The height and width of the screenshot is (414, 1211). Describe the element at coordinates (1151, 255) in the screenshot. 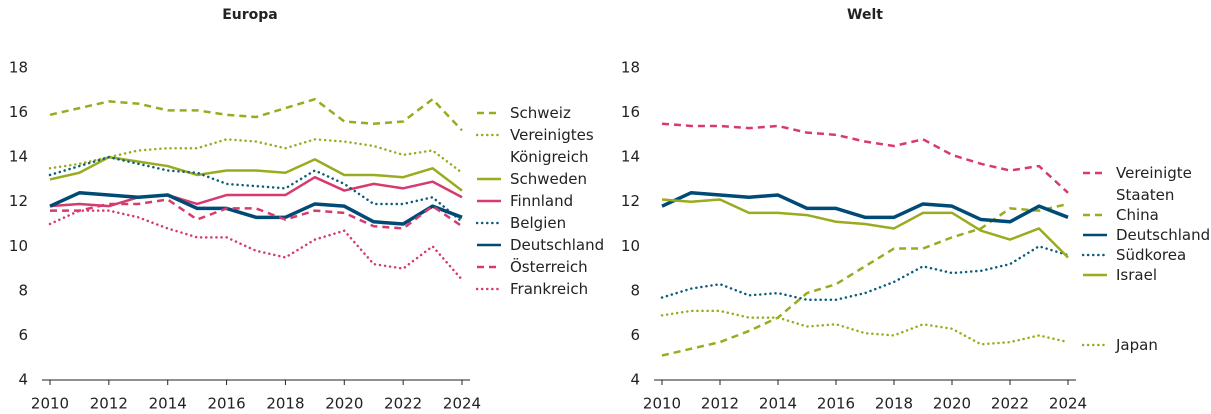

I see `legend-label: Südkorea` at that location.